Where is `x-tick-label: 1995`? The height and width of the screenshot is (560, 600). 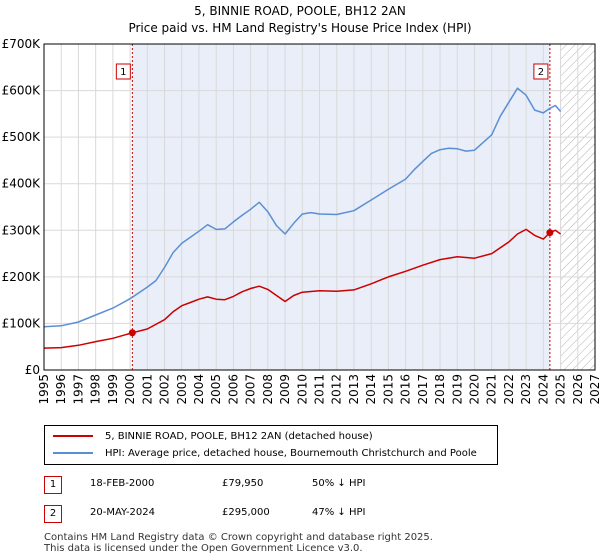 x-tick-label: 1995 is located at coordinates (44, 389).